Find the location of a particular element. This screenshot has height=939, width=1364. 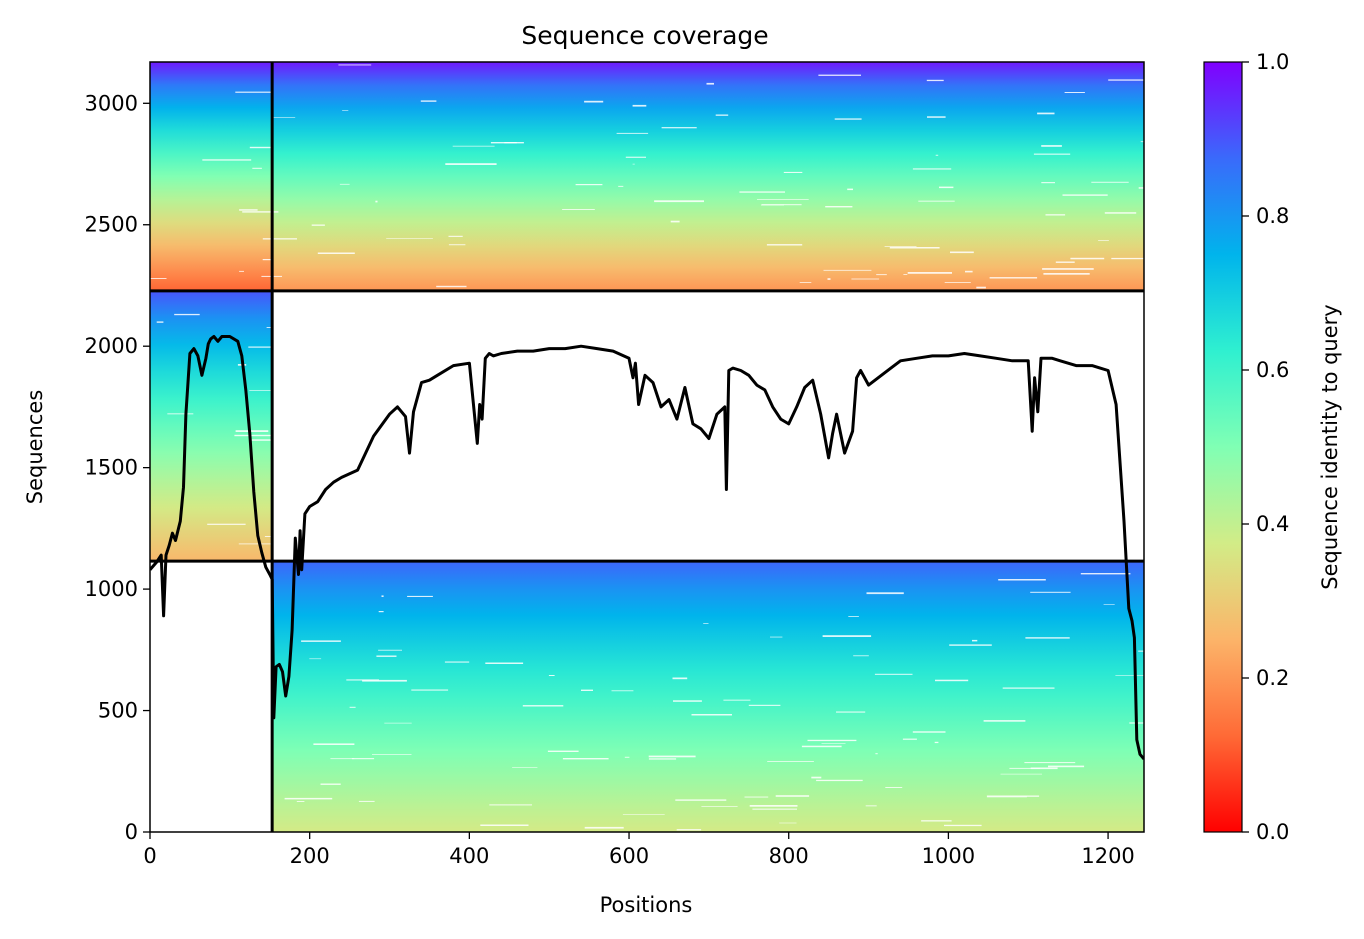

chart-title: Sequence coverage is located at coordinates (644, 35).